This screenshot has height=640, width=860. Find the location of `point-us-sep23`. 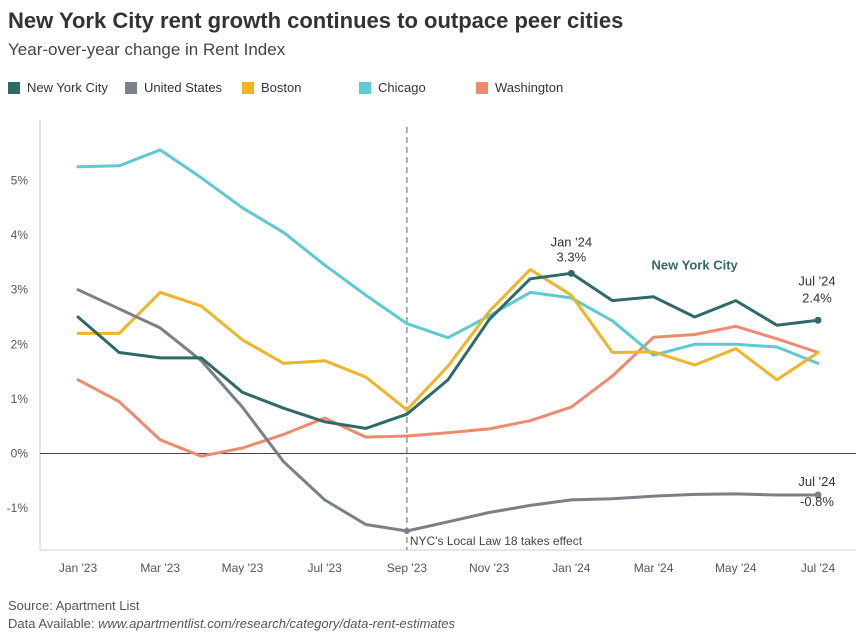

point-us-sep23 is located at coordinates (406, 531).